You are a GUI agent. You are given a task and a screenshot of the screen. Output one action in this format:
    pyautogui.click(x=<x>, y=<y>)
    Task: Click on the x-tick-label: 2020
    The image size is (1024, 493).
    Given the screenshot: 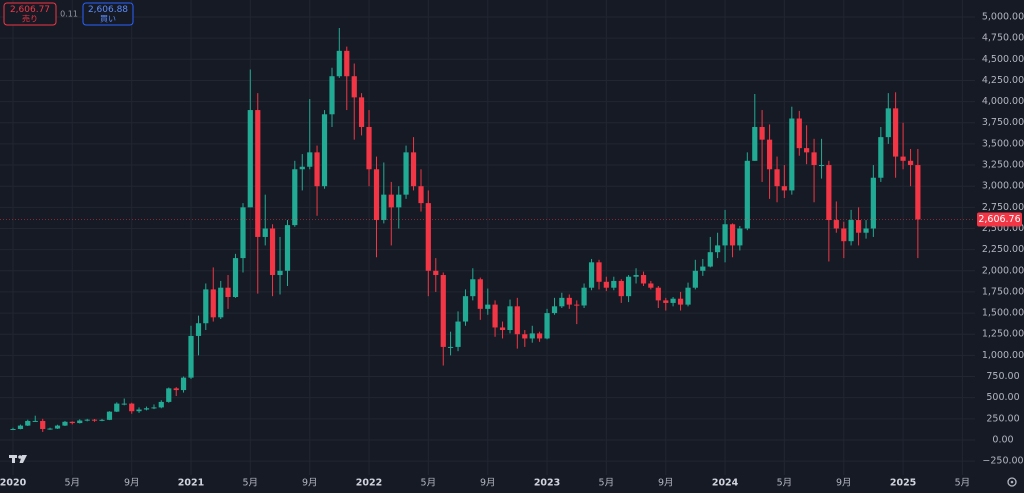 What is the action you would take?
    pyautogui.click(x=13, y=483)
    